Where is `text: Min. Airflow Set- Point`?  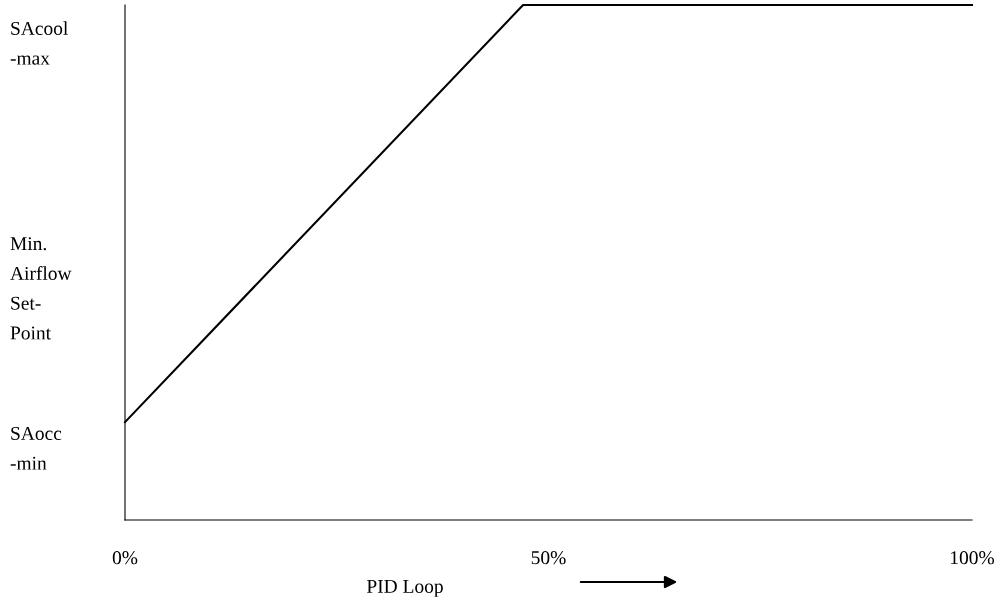
text: Min. Airflow Set- Point is located at coordinates (41, 288).